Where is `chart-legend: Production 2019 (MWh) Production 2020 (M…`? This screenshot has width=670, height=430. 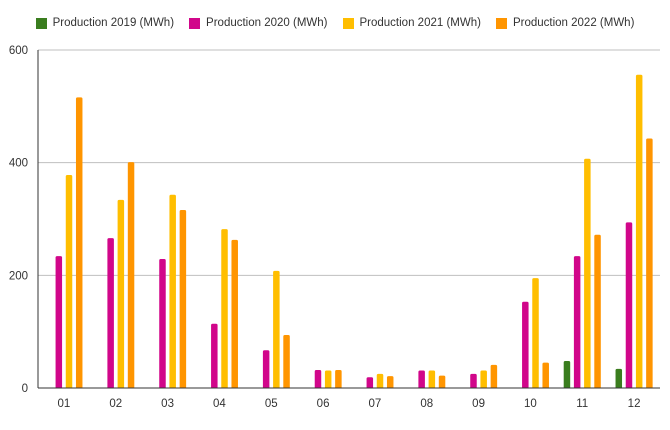
chart-legend: Production 2019 (MWh) Production 2020 (M… is located at coordinates (335, 23).